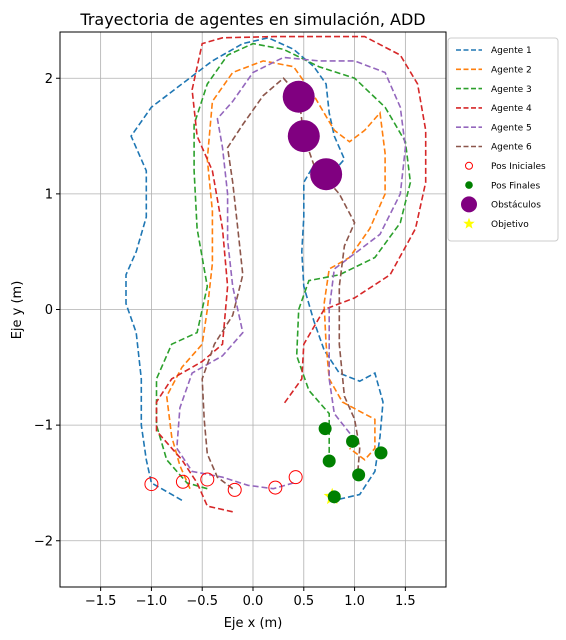 This screenshot has height=640, width=566. What do you see at coordinates (511, 128) in the screenshot?
I see `legend-label: Agente 5` at bounding box center [511, 128].